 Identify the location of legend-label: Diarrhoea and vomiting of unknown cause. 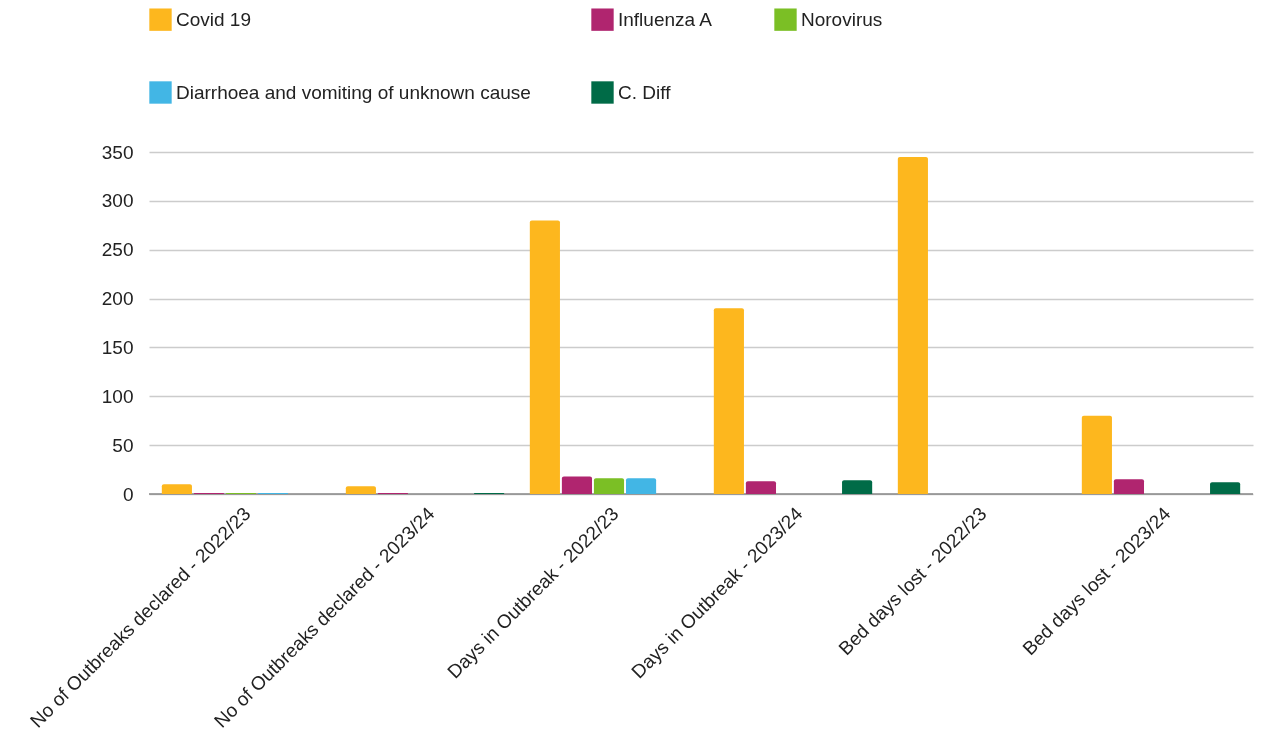
(353, 92).